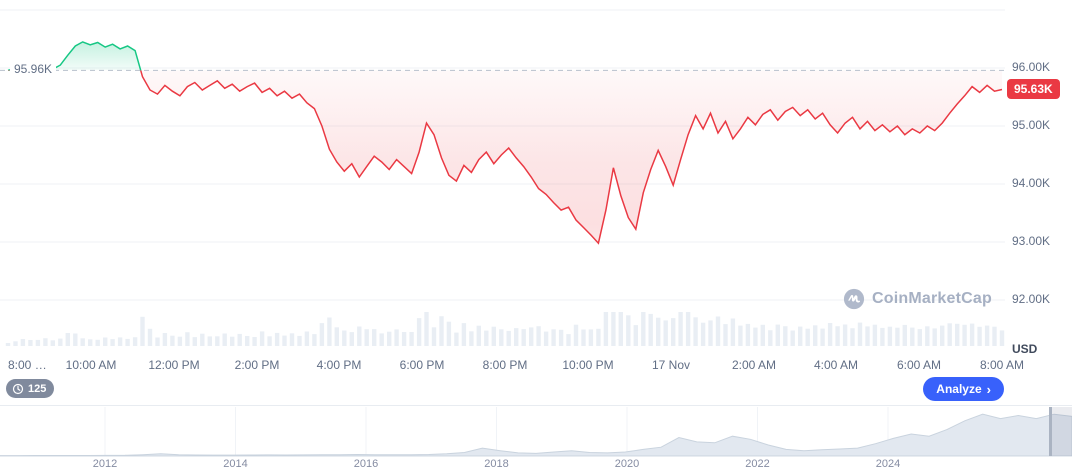  I want to click on x-axis-tick: 2:00 AM, so click(754, 365).